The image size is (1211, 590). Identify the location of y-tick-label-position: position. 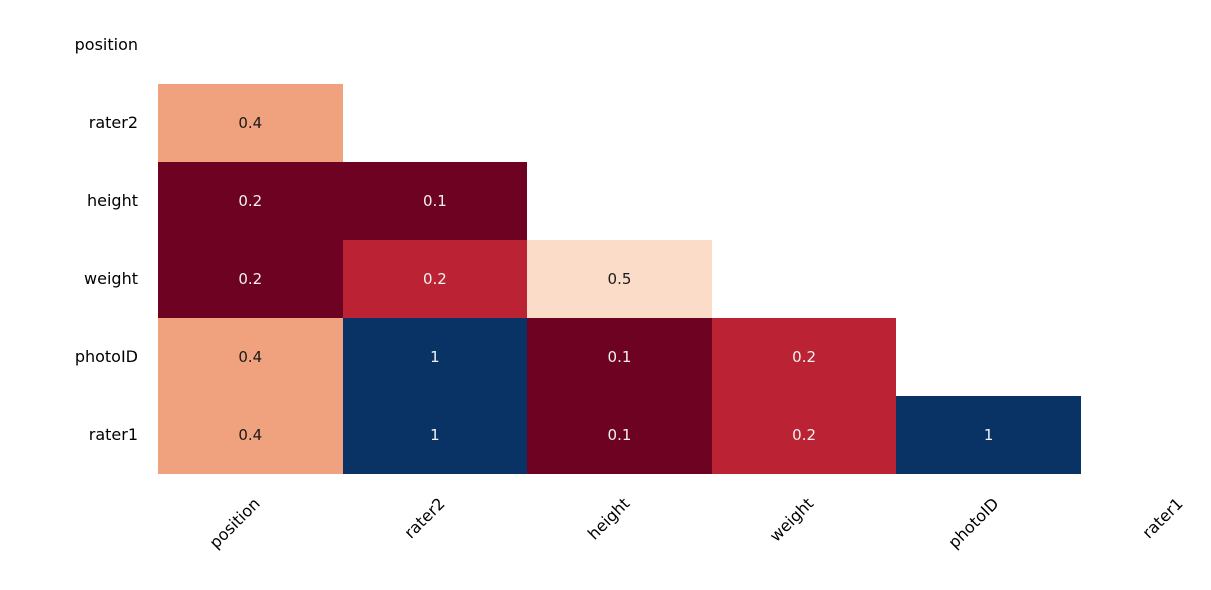
(106, 44).